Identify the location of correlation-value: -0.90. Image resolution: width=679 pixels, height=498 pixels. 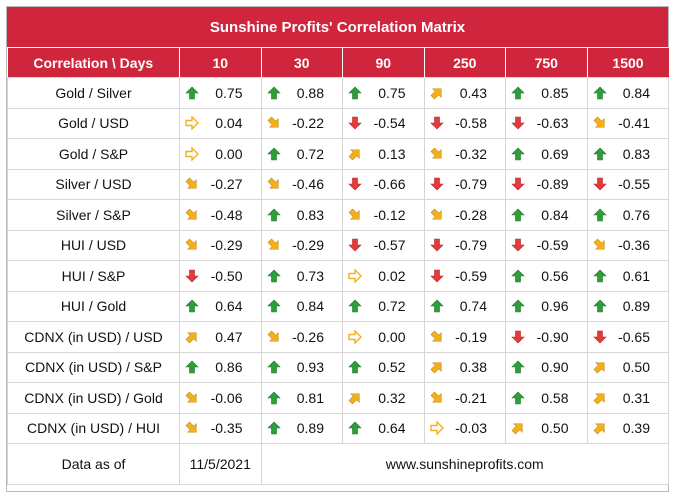
(552, 336).